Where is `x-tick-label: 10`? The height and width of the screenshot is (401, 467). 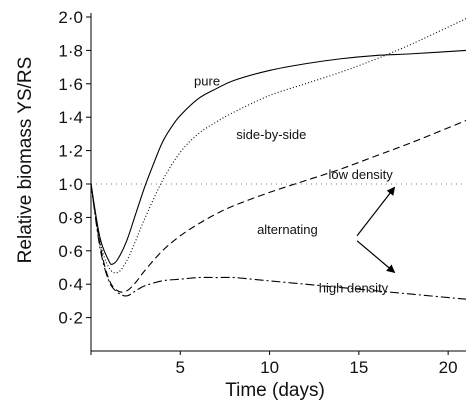
x-tick-label: 10 is located at coordinates (269, 367).